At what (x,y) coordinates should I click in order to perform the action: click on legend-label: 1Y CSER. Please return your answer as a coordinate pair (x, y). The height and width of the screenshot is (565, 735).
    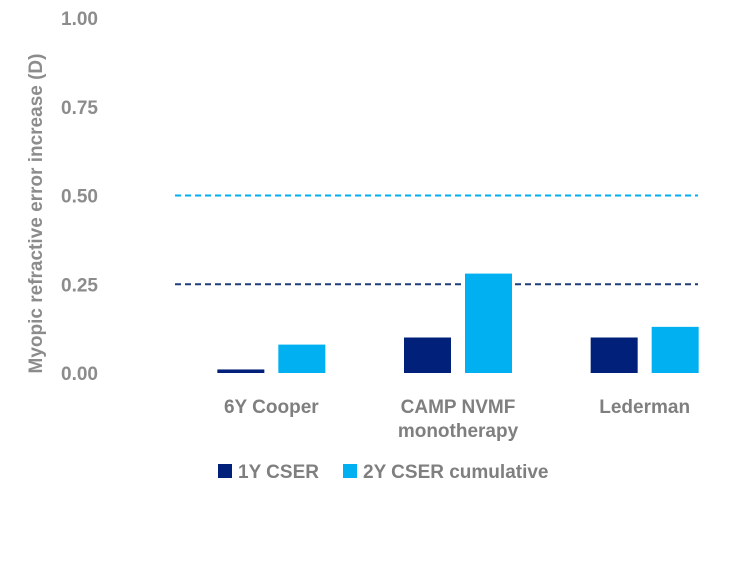
    Looking at the image, I should click on (278, 472).